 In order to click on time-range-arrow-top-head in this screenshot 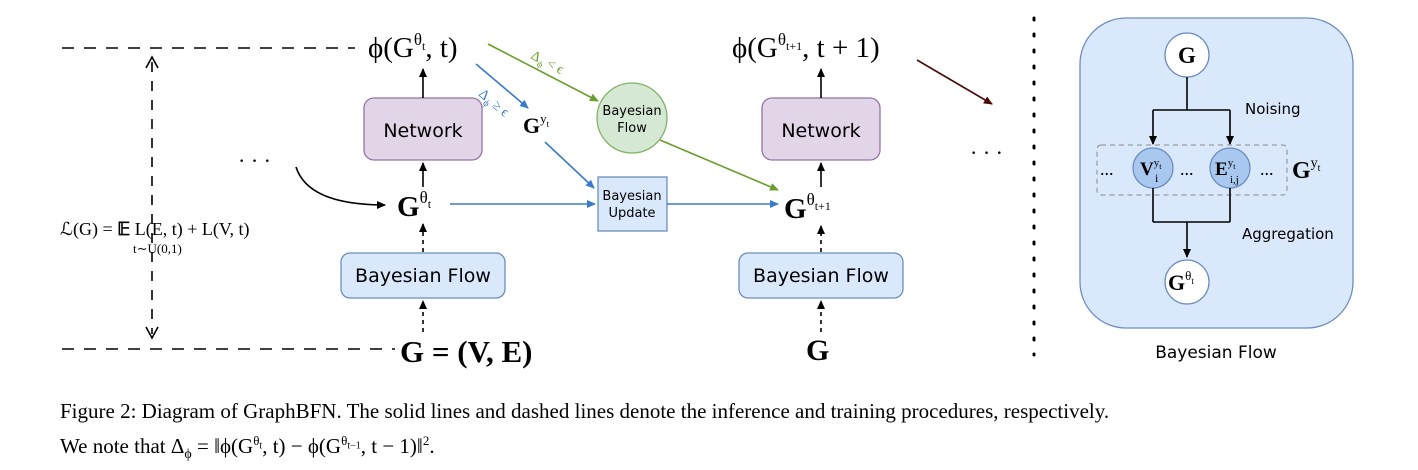, I will do `click(152, 62)`.